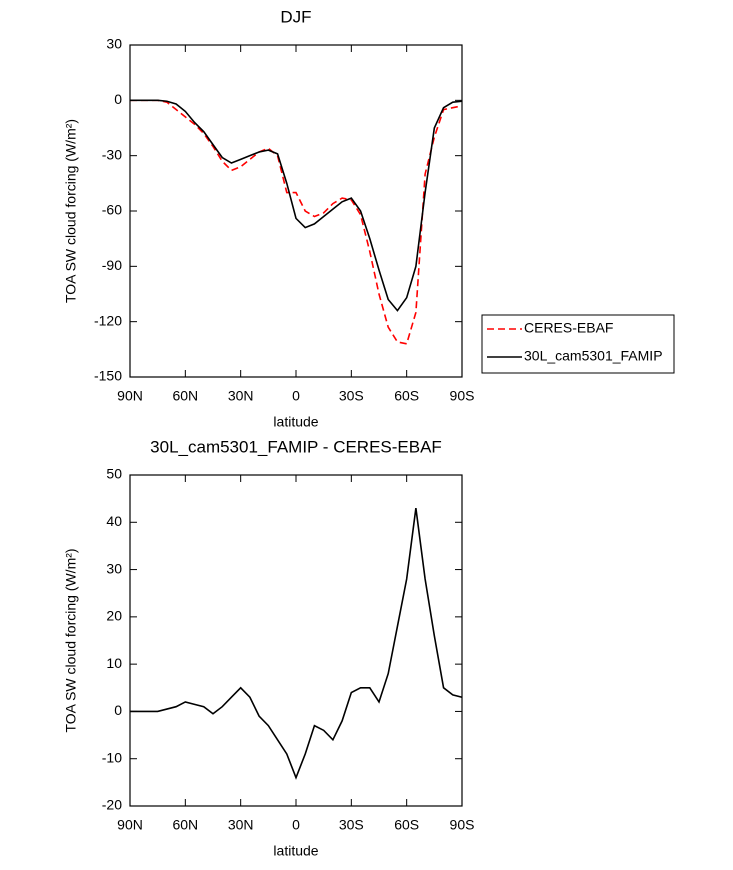 The image size is (733, 870). I want to click on y-tick-label: -60, so click(112, 210).